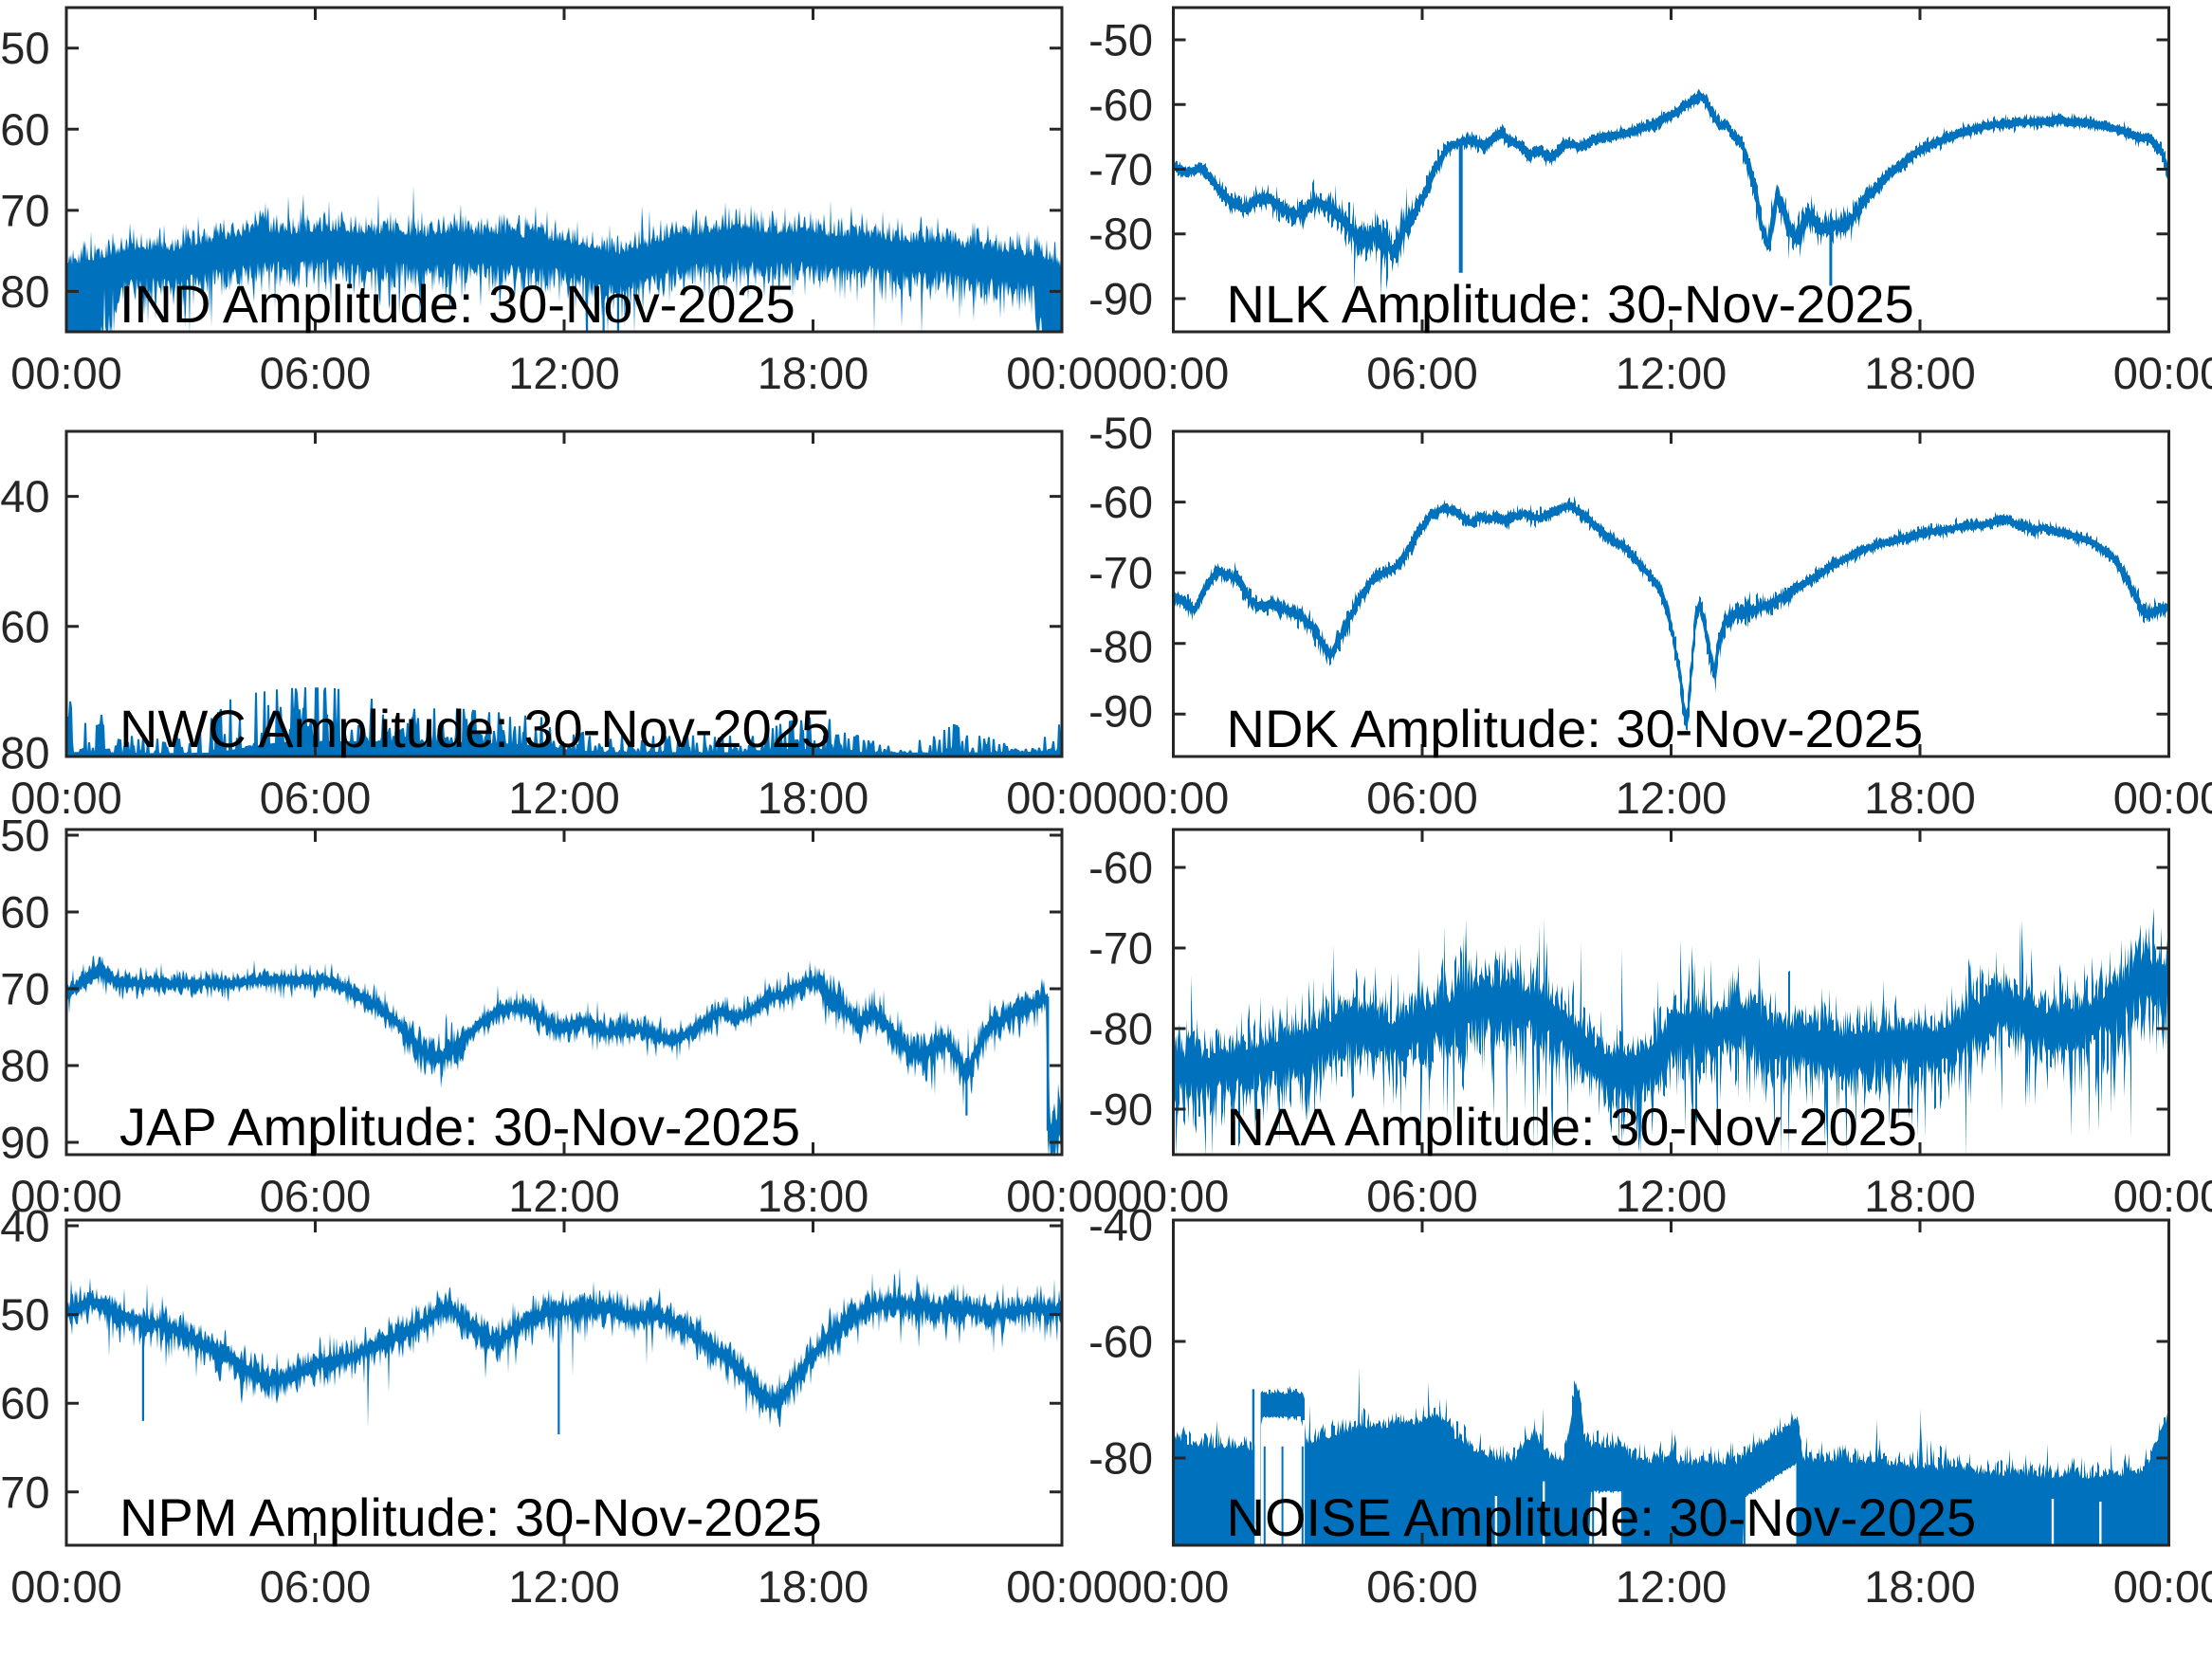 This screenshot has width=2212, height=1659. Describe the element at coordinates (1602, 1517) in the screenshot. I see `svg-text: NOISE Amplitude: 30-Nov-2025` at that location.